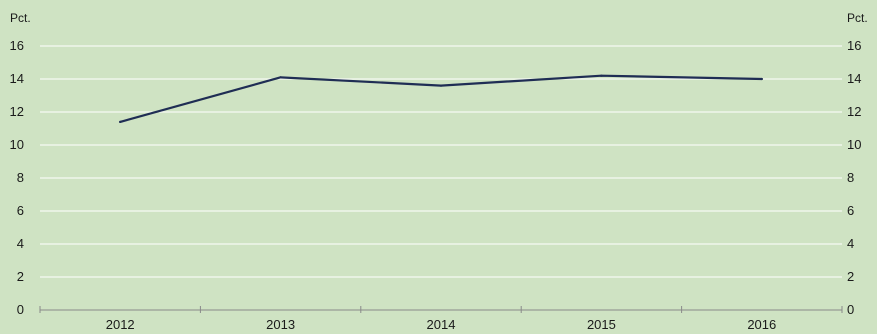 The height and width of the screenshot is (334, 877). I want to click on series-line, so click(441, 99).